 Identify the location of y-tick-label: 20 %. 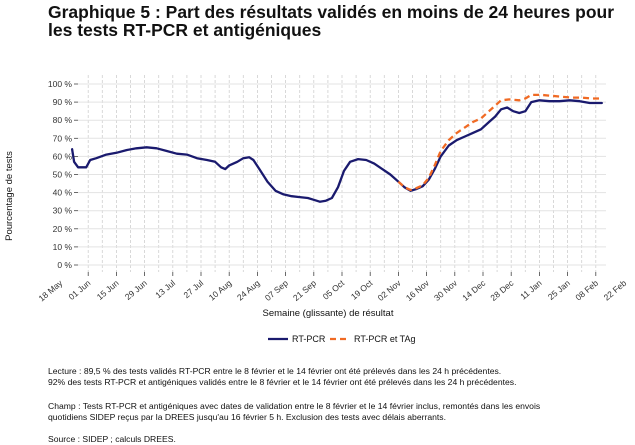
(63, 229).